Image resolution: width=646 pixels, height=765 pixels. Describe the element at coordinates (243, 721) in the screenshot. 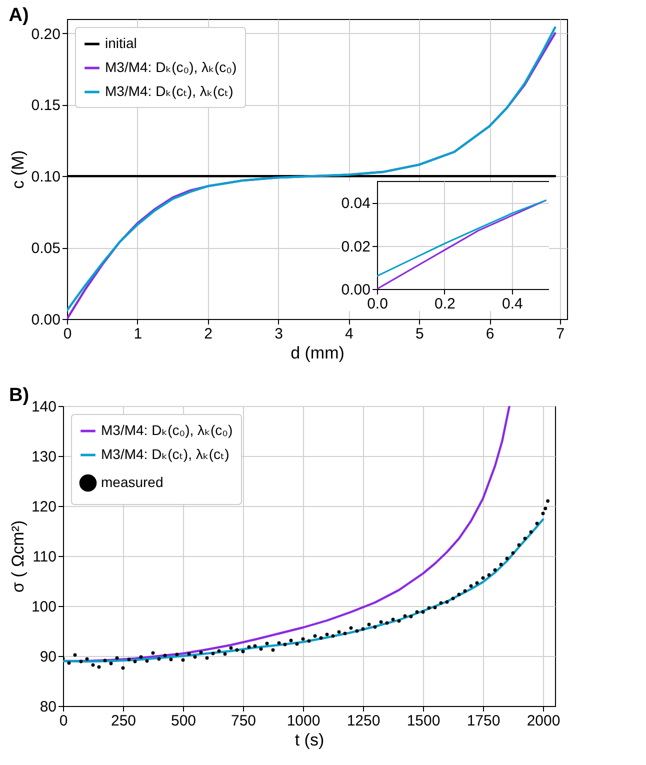

I see `x-tick-label: 750` at that location.